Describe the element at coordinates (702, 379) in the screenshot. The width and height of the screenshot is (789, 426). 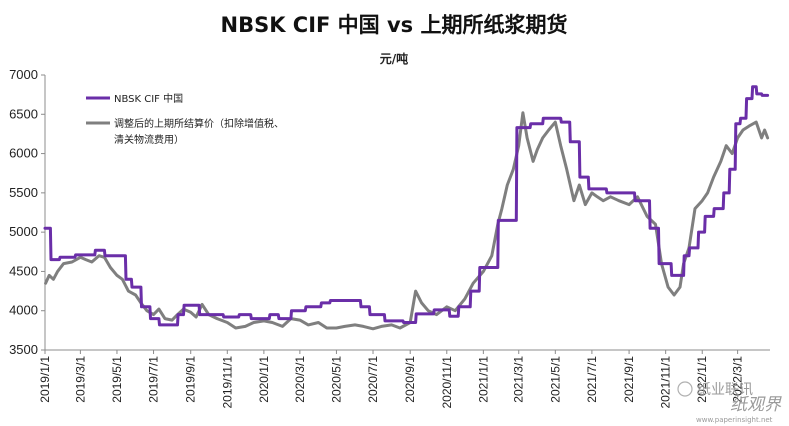
I see `x-tick-label: 2022/1/1` at that location.